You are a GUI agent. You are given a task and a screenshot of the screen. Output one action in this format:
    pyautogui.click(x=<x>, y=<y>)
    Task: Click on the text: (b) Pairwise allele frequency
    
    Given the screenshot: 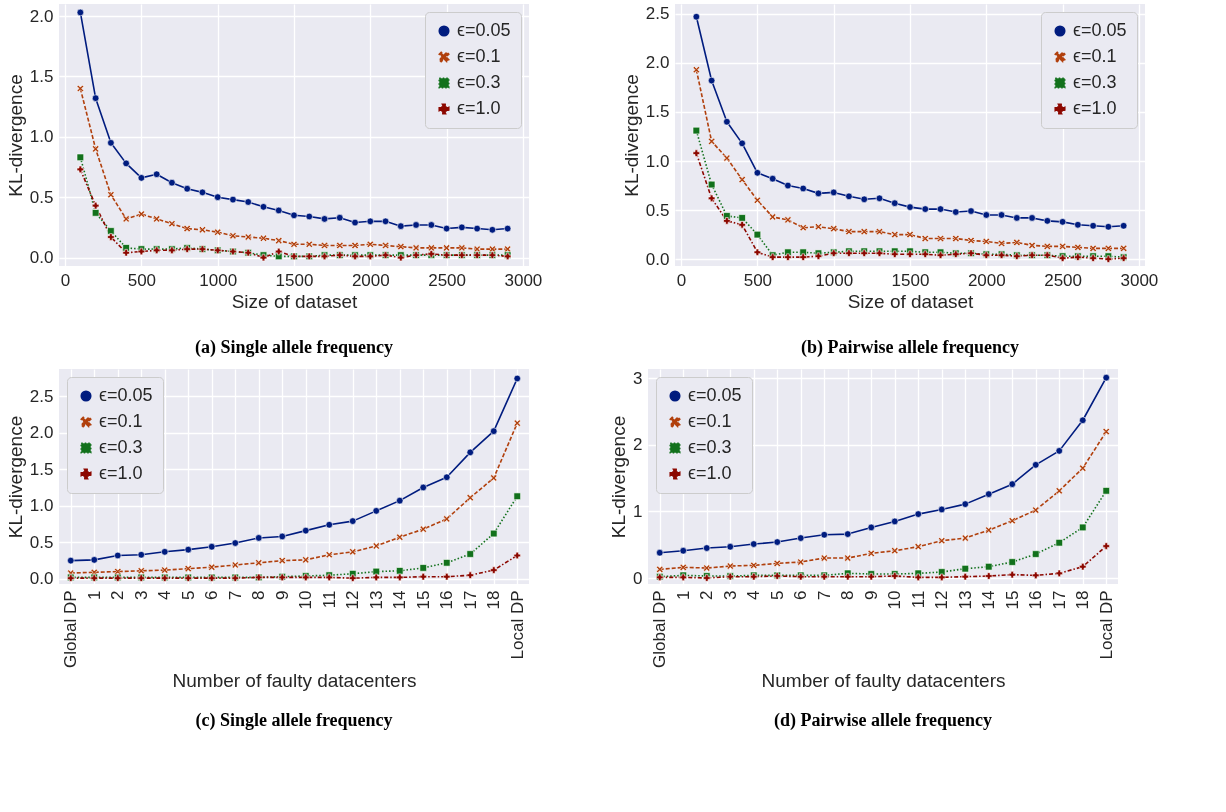 What is the action you would take?
    pyautogui.click(x=910, y=347)
    